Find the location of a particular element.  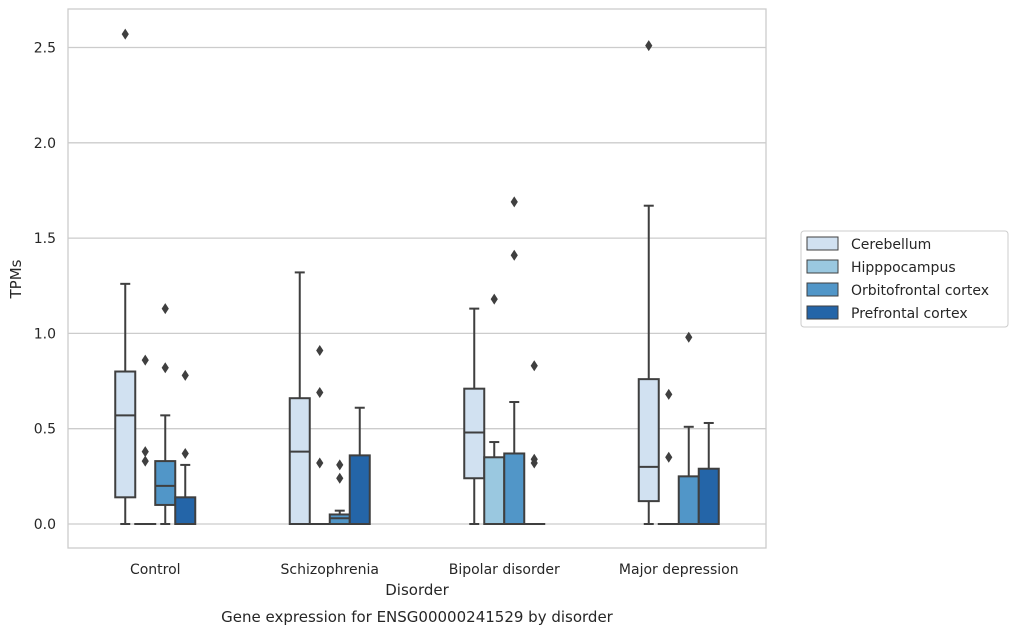

y-tick-label: 1.0 is located at coordinates (45, 334).